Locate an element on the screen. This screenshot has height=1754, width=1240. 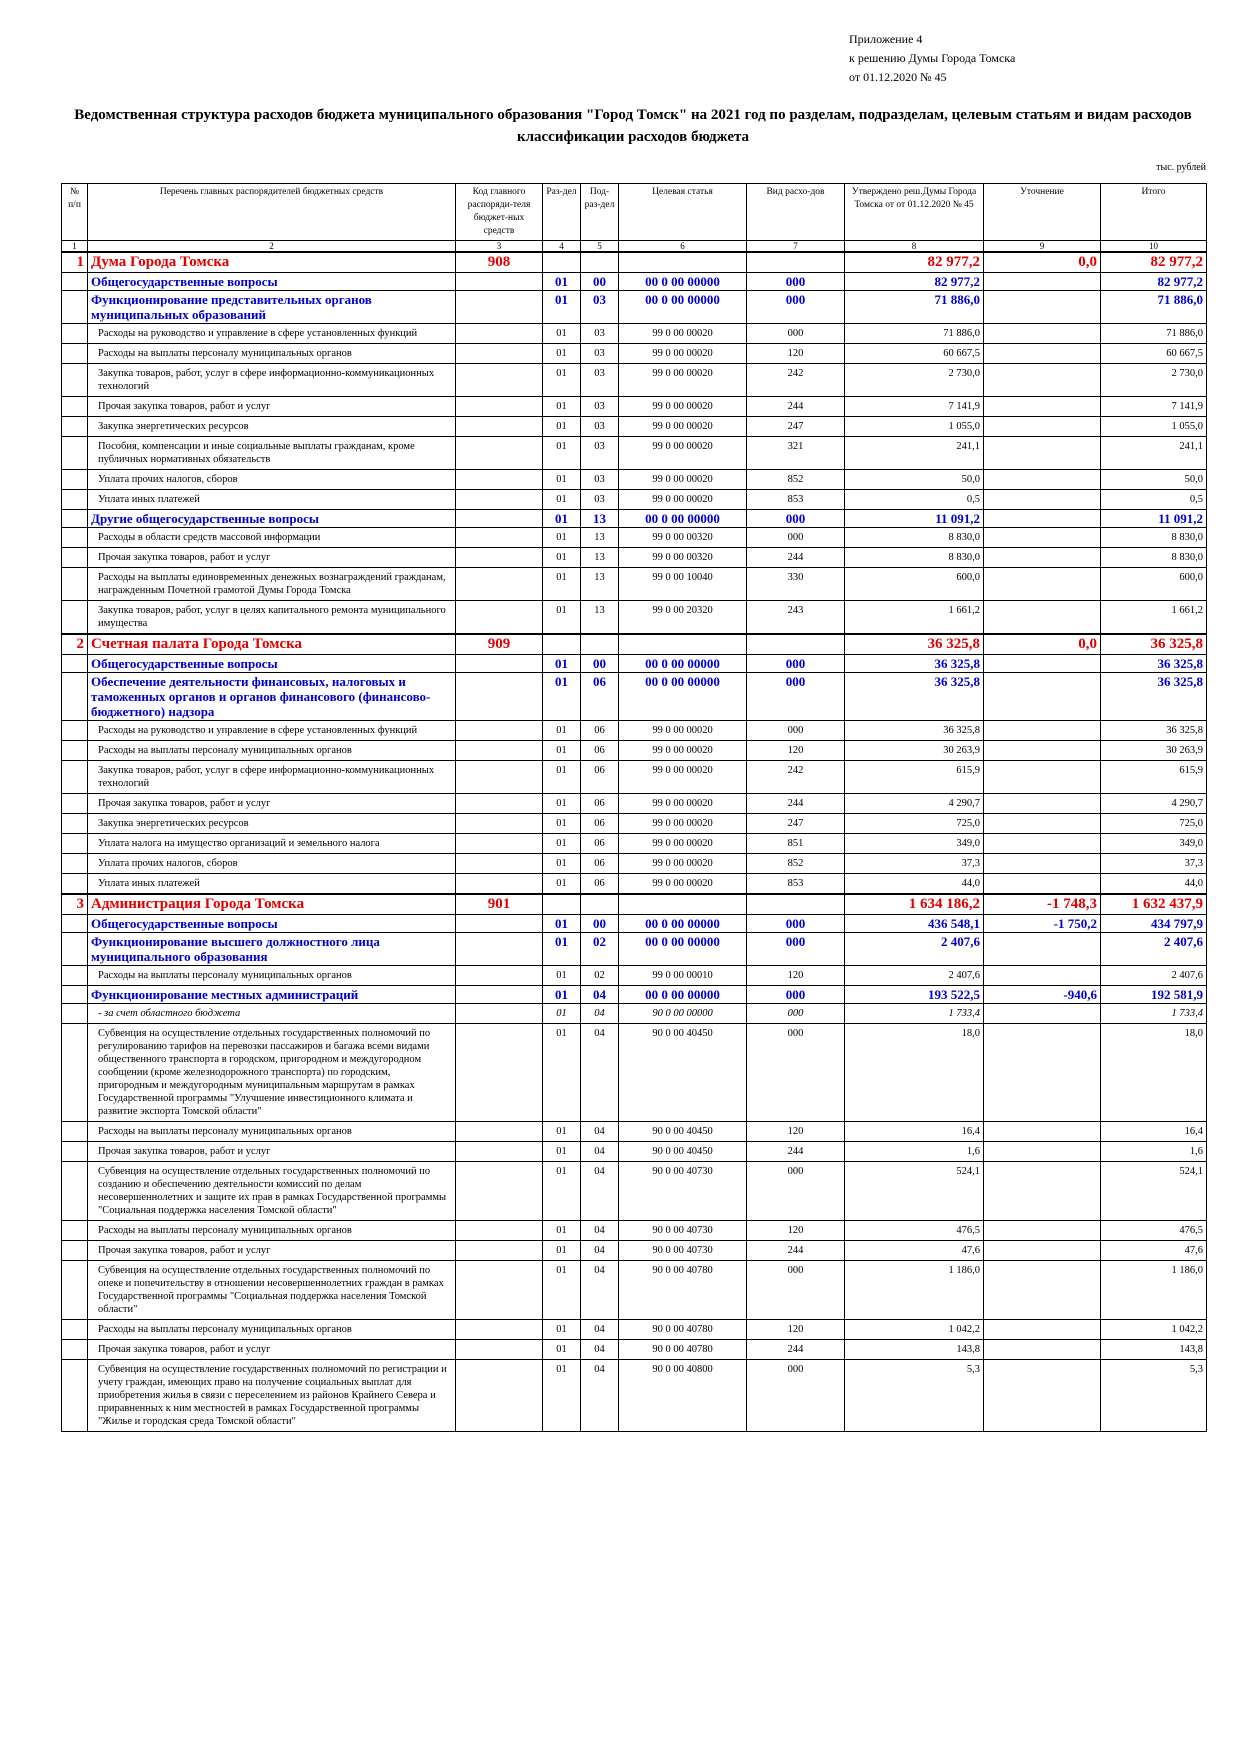
table-cell: 909 is located at coordinates (499, 644).